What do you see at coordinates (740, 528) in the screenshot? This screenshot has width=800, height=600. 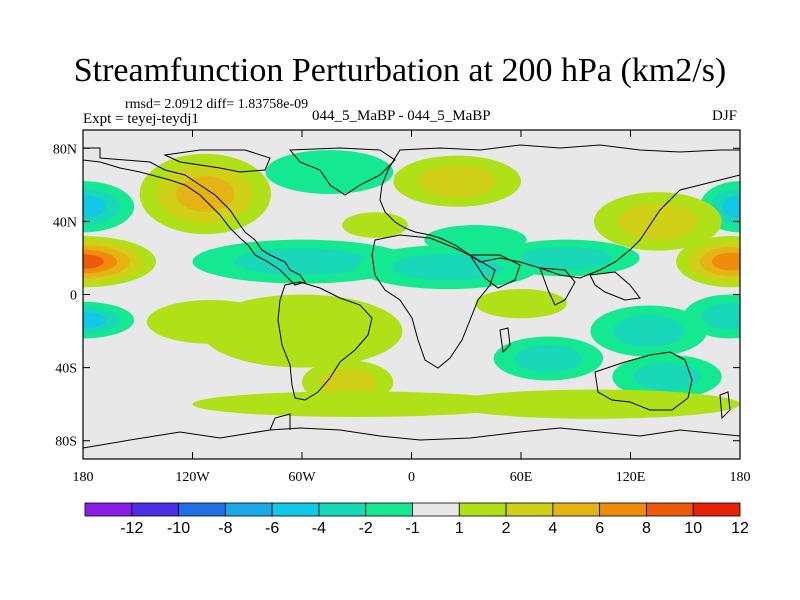 I see `colorbar-label: 12` at bounding box center [740, 528].